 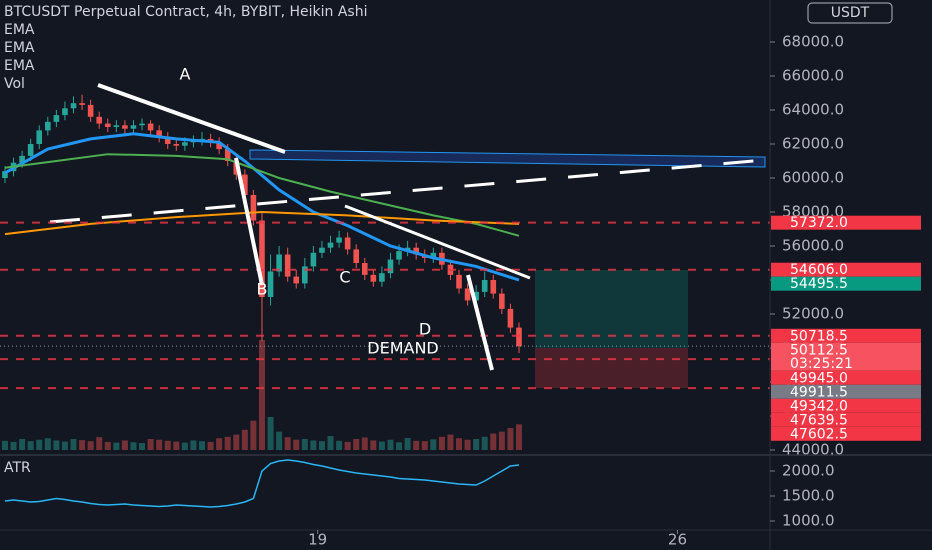 What do you see at coordinates (819, 336) in the screenshot?
I see `price-label: 50718.5` at bounding box center [819, 336].